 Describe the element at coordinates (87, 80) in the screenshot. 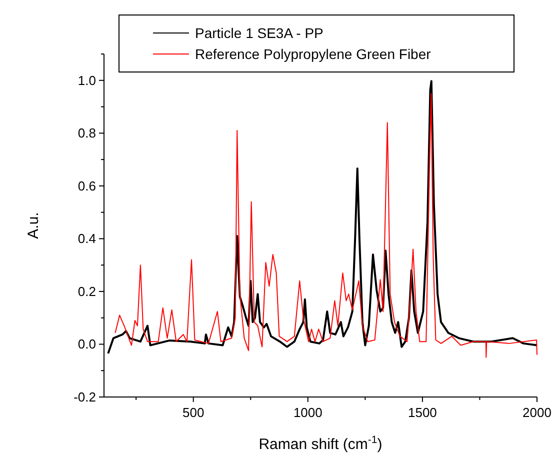

I see `text: 1.0` at that location.